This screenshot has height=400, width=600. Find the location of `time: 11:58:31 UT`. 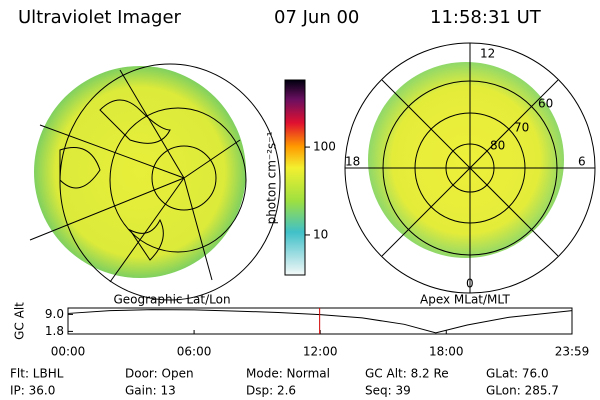

time: 11:58:31 UT is located at coordinates (486, 17).